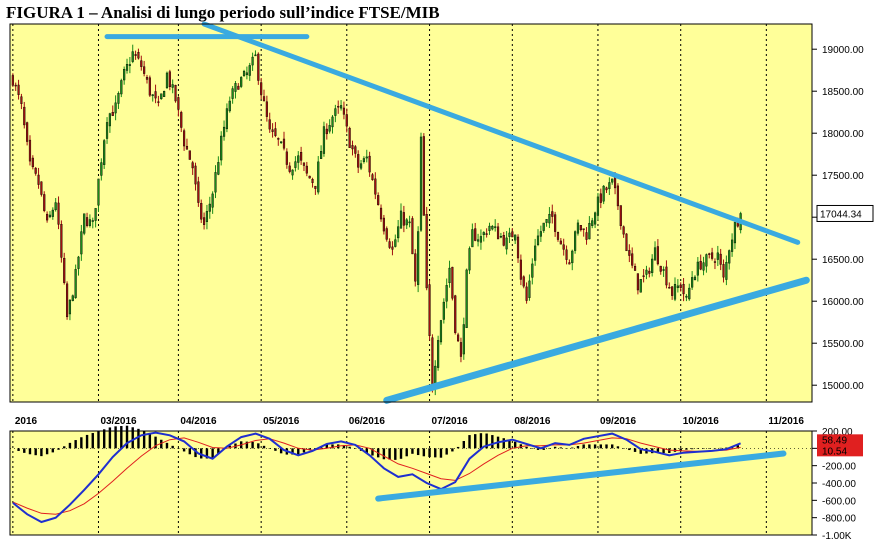 The image size is (874, 541). What do you see at coordinates (786, 421) in the screenshot?
I see `x-tick-label: 11/2016` at bounding box center [786, 421].